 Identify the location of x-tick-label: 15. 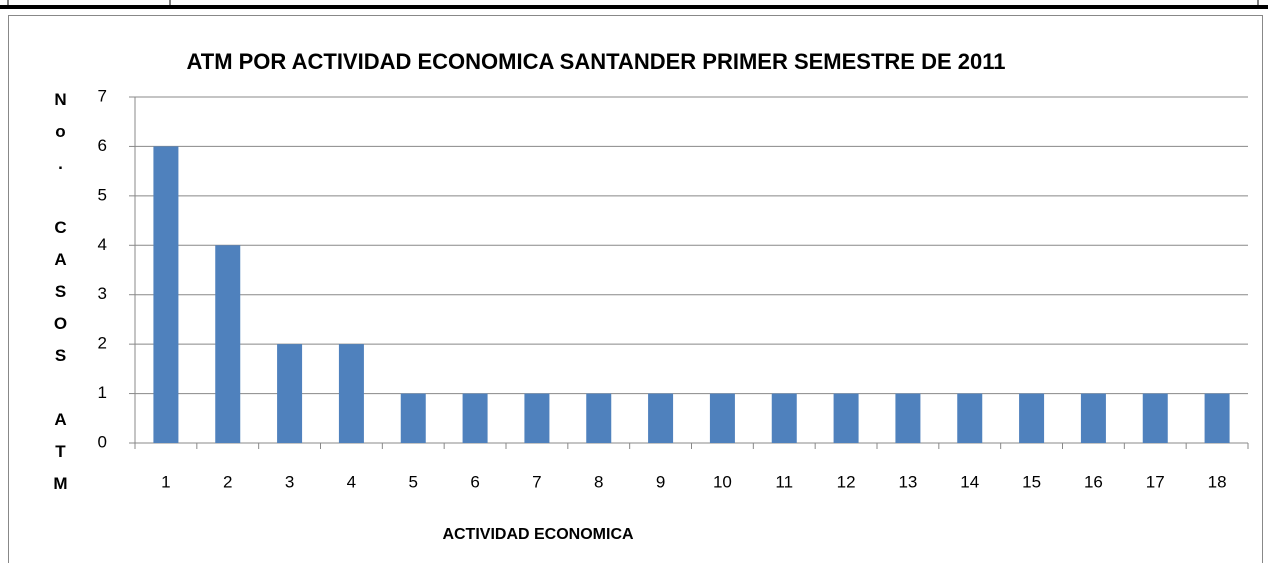
(1031, 481).